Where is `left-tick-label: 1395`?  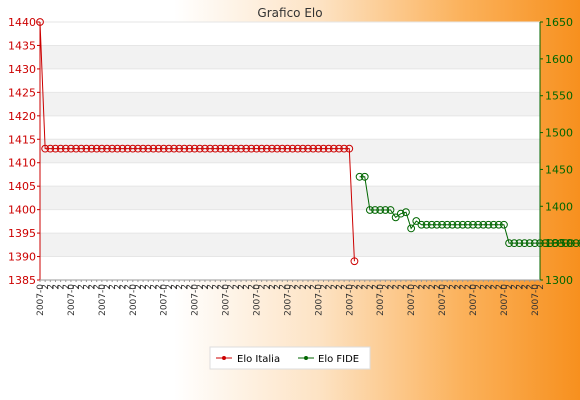 left-tick-label: 1395 is located at coordinates (22, 233).